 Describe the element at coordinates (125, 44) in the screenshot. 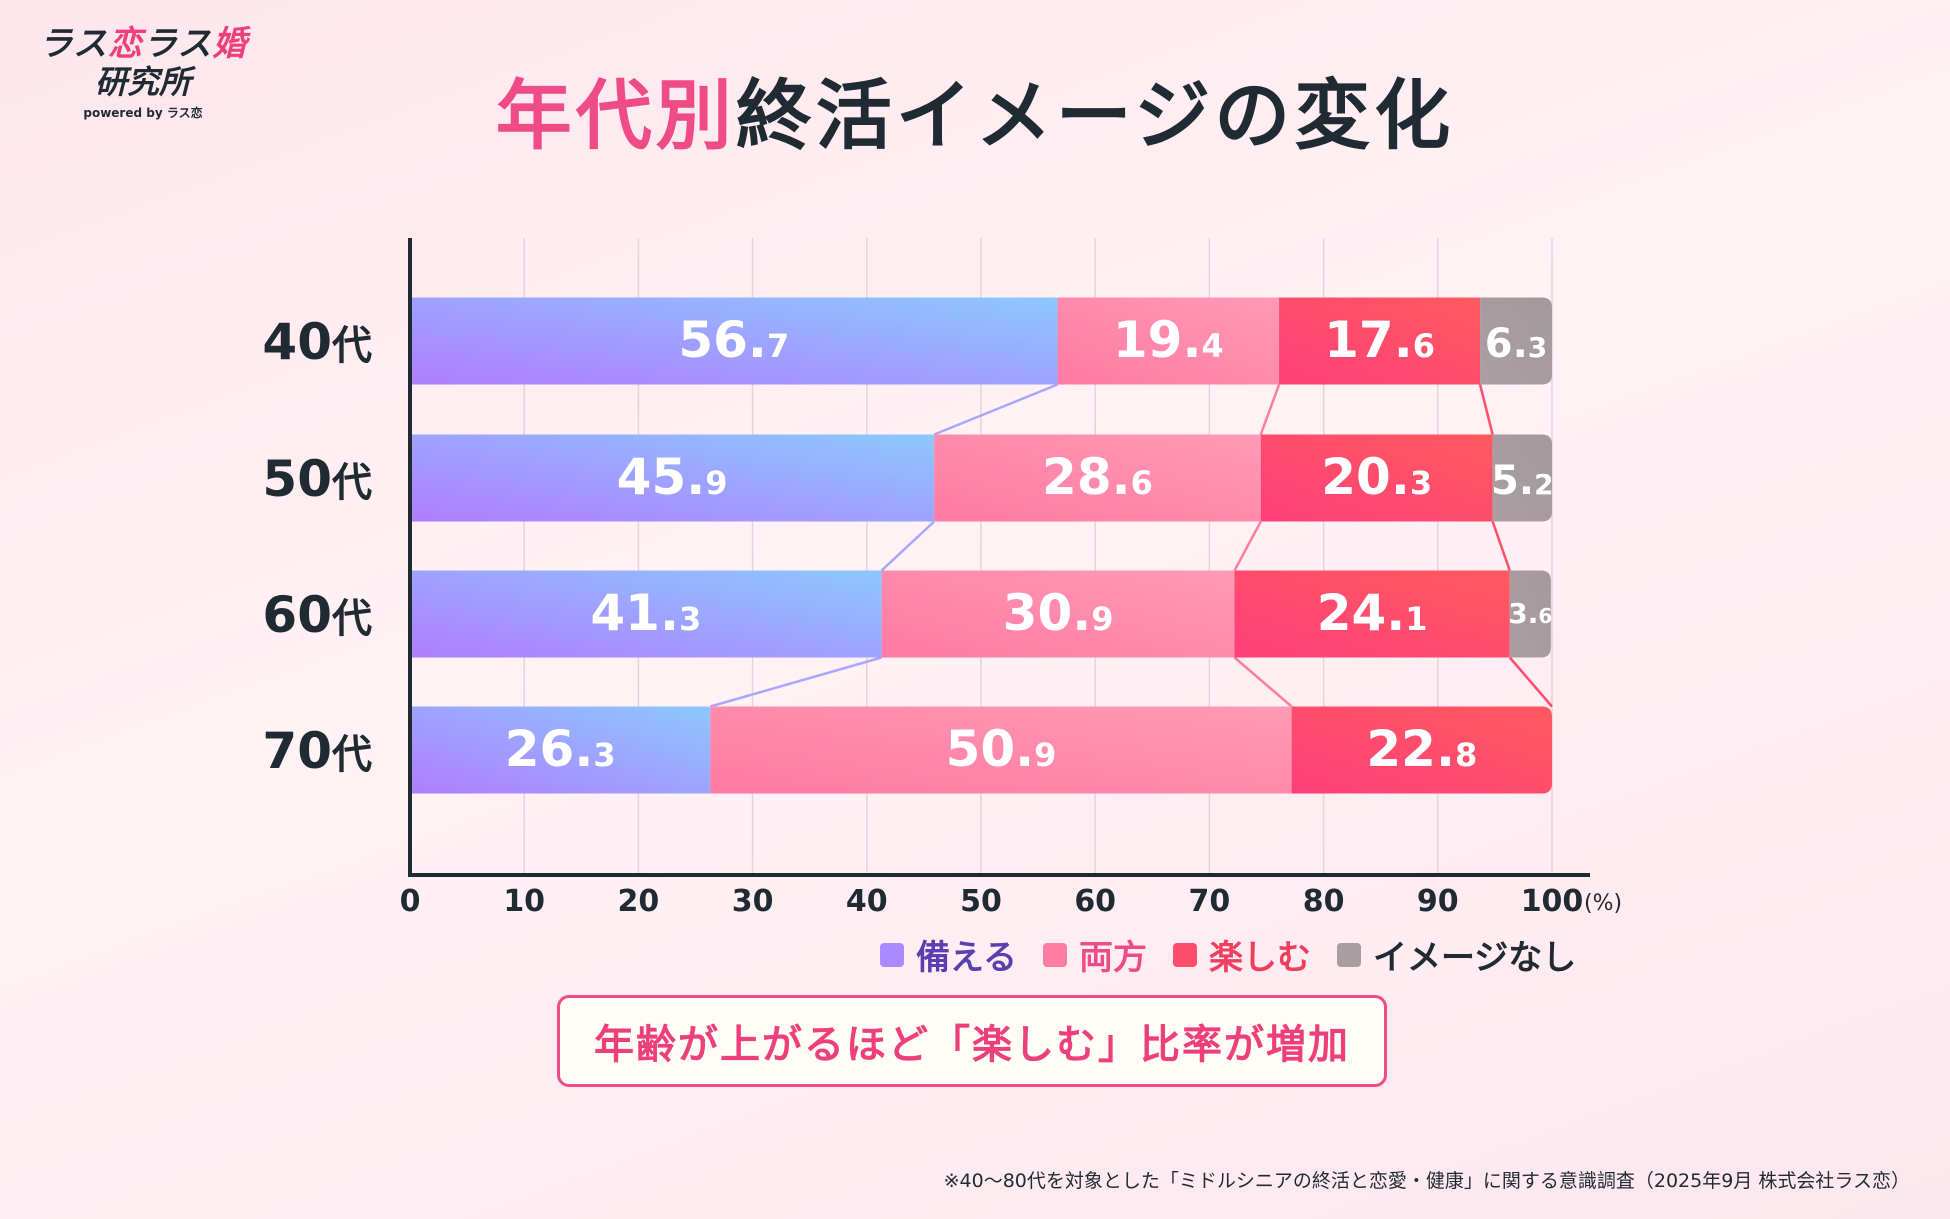

I see `logo-part: 恋` at that location.